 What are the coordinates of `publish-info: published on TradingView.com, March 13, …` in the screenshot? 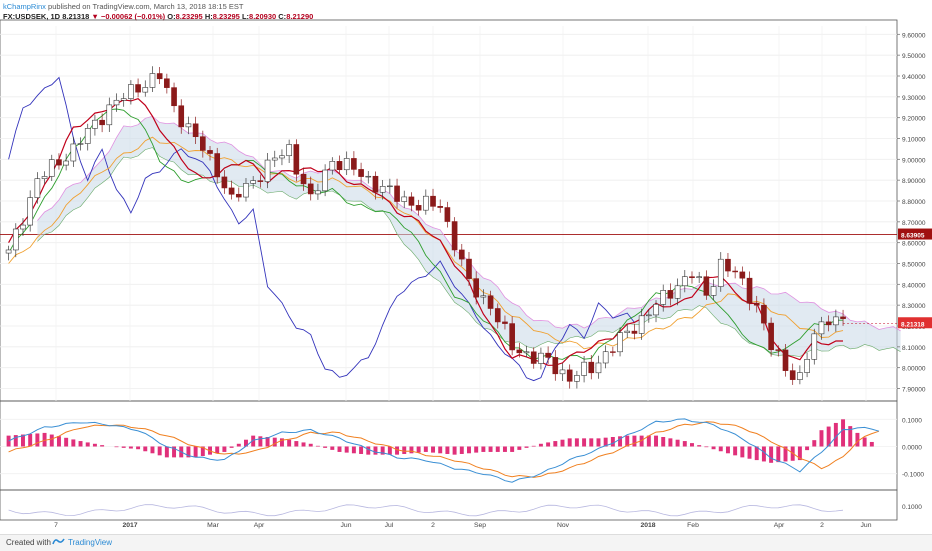 It's located at (146, 6).